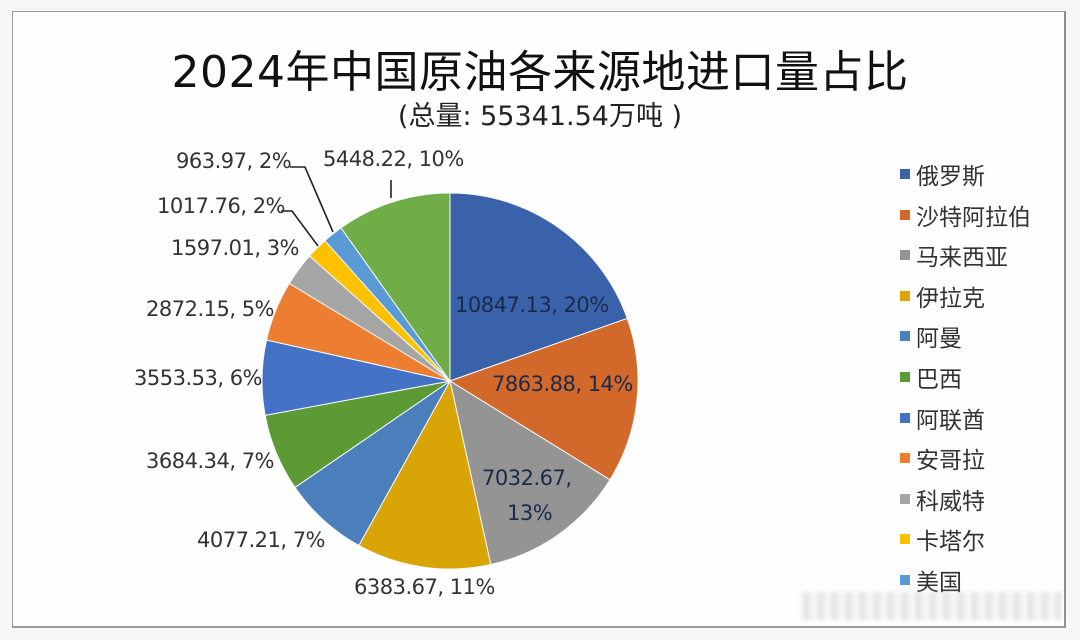  What do you see at coordinates (950, 501) in the screenshot?
I see `legend-label: 科威特` at bounding box center [950, 501].